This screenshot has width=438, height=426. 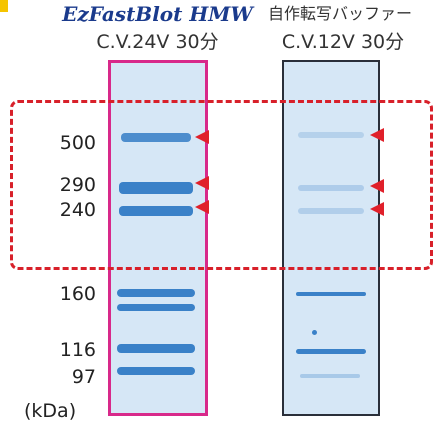 What do you see at coordinates (314, 332) in the screenshot?
I see `right-band-spot` at bounding box center [314, 332].